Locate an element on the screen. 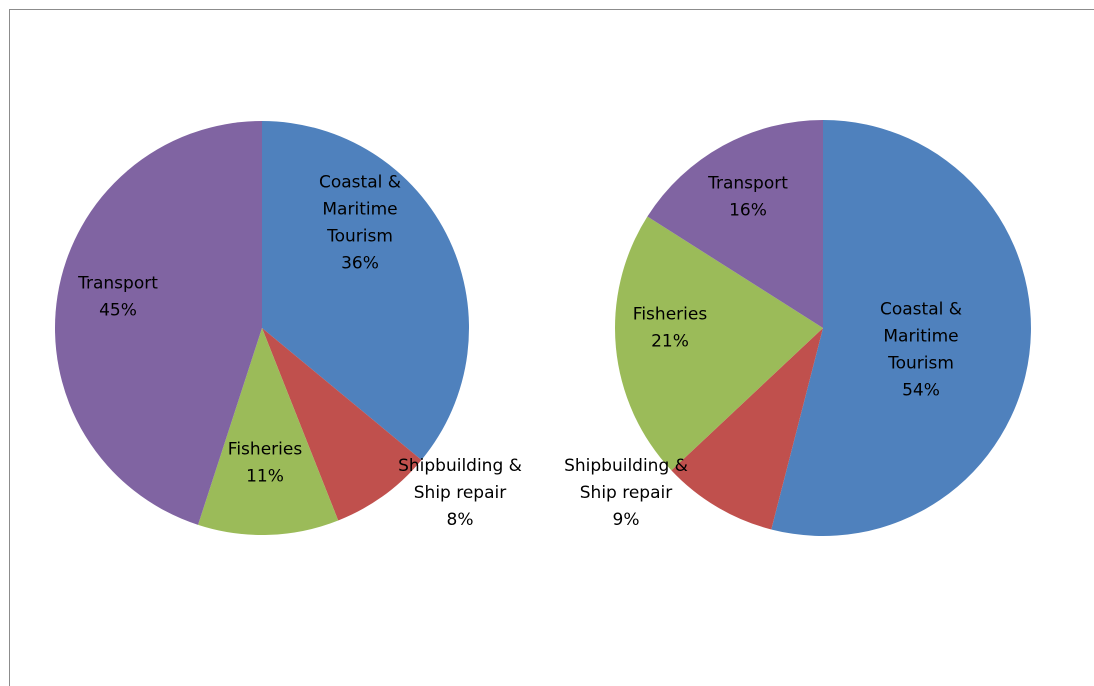 This screenshot has width=1094, height=686. slice-label-line: 21% is located at coordinates (670, 342).